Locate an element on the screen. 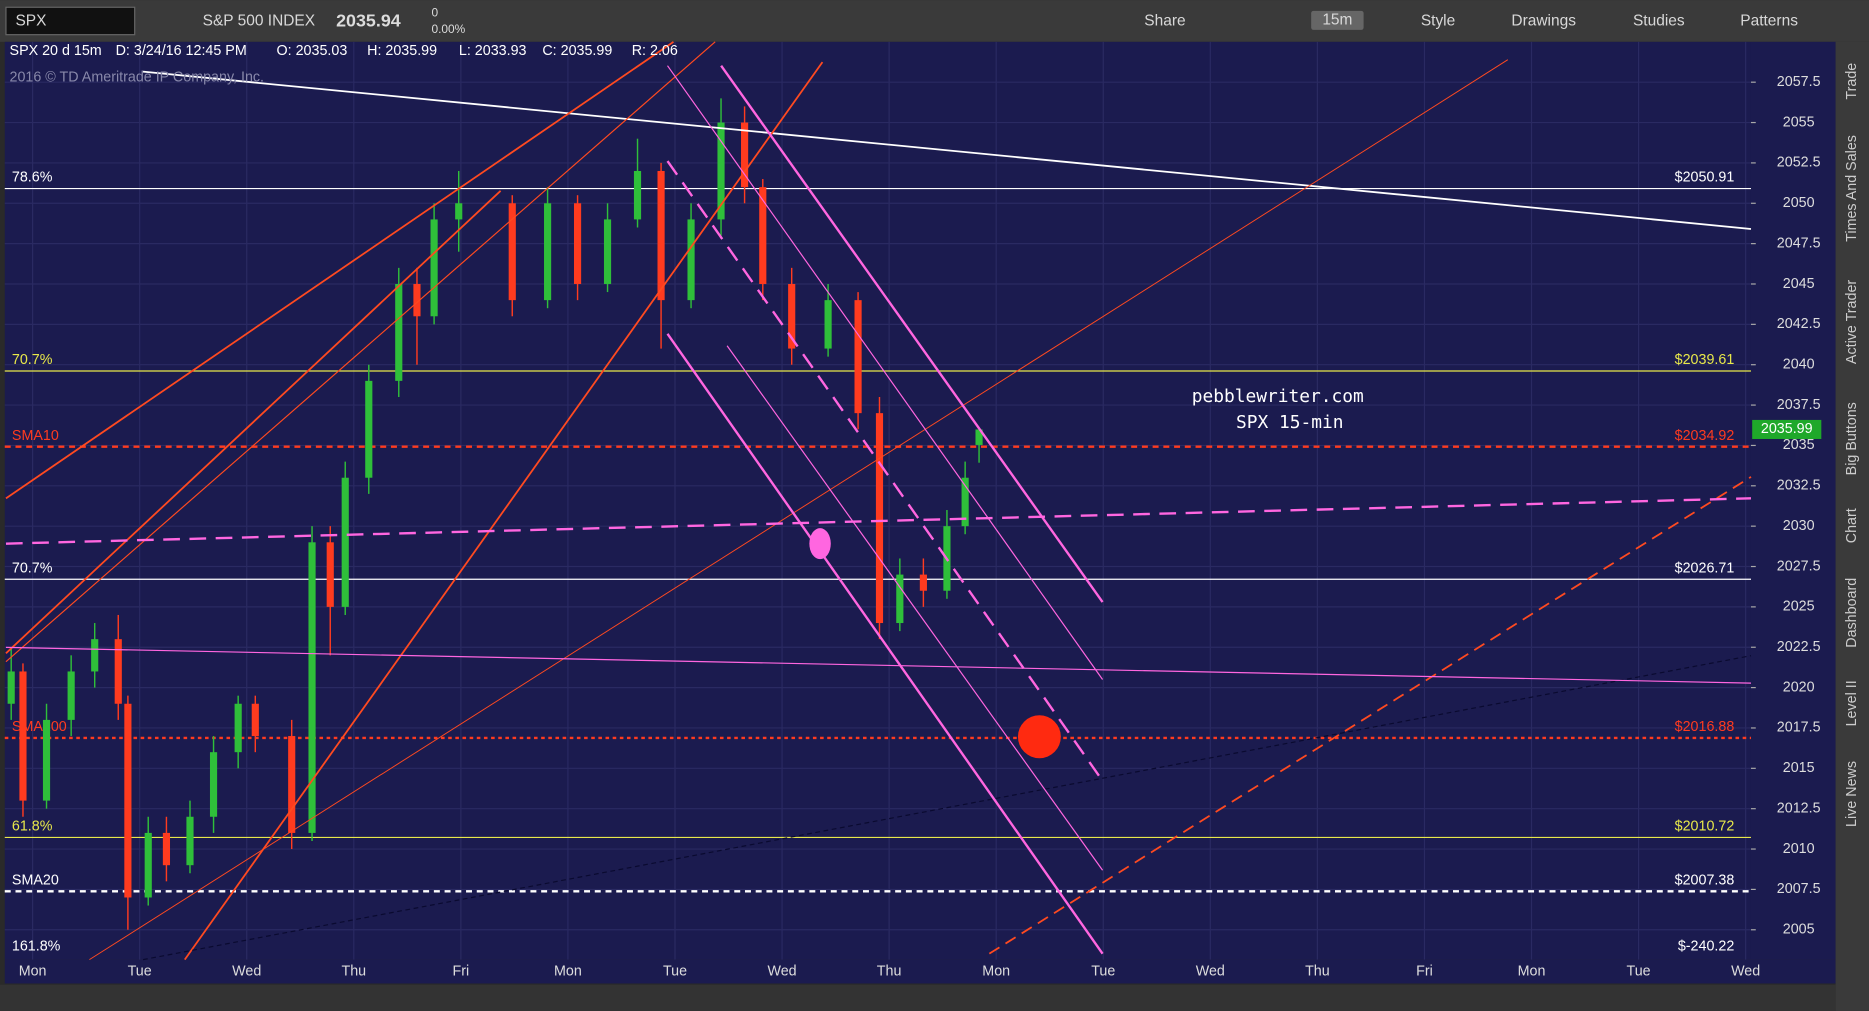 This screenshot has width=1869, height=1011. last-price-tag is located at coordinates (1787, 429).